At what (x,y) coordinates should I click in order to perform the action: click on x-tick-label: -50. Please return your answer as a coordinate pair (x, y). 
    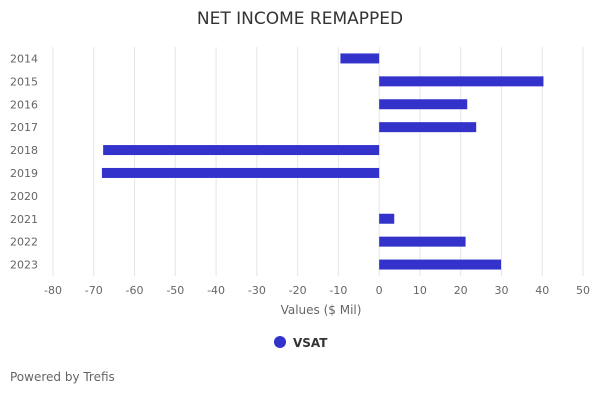
    Looking at the image, I should click on (175, 290).